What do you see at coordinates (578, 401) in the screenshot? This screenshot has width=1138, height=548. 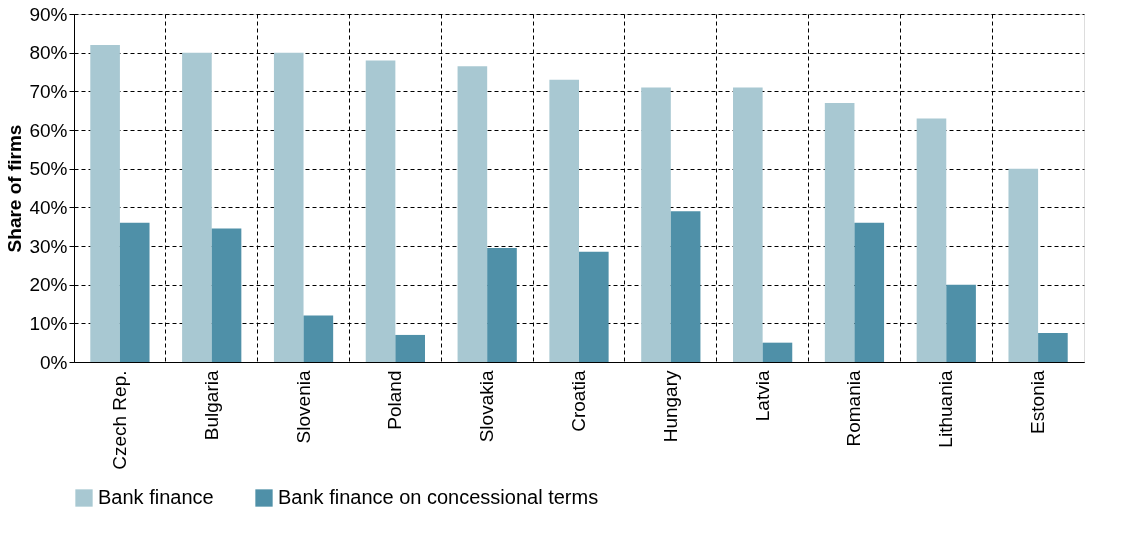 I see `x-tick-label: Croatia` at bounding box center [578, 401].